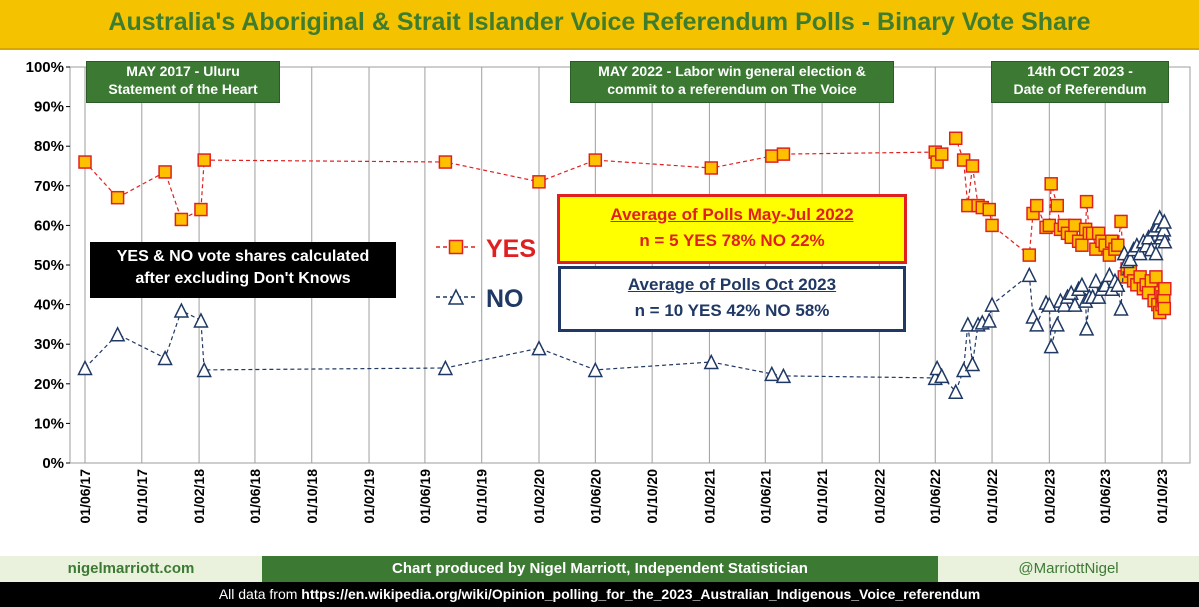 The image size is (1199, 607). Describe the element at coordinates (732, 214) in the screenshot. I see `average-yes-title: Average of Polls May-Jul 2022` at that location.